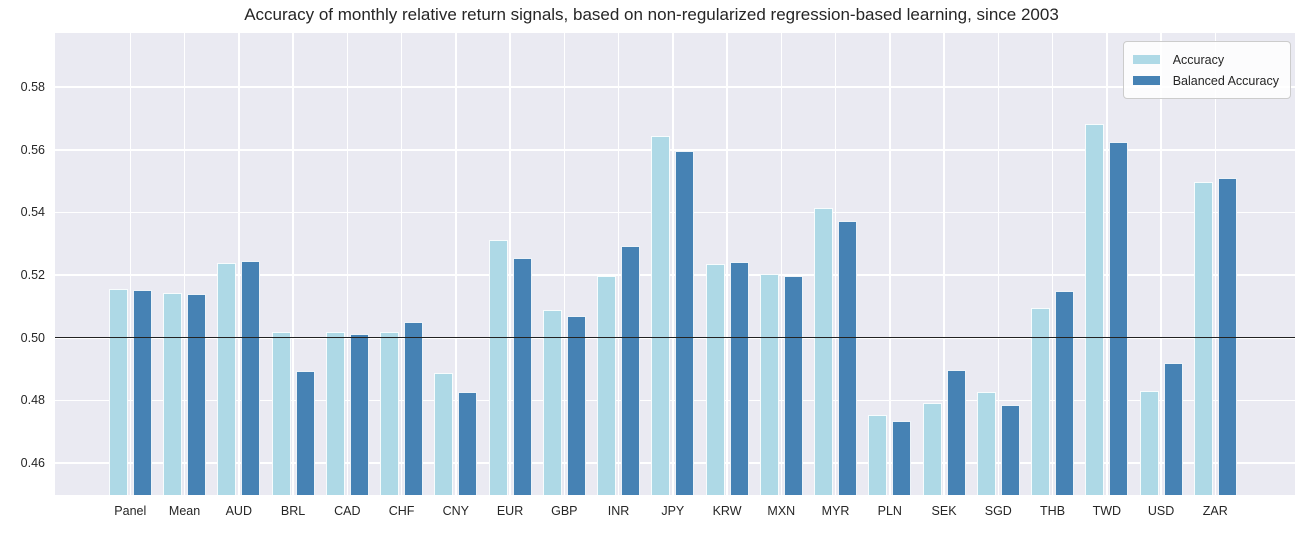 The width and height of the screenshot is (1303, 533). I want to click on reference-line-0.50, so click(675, 338).